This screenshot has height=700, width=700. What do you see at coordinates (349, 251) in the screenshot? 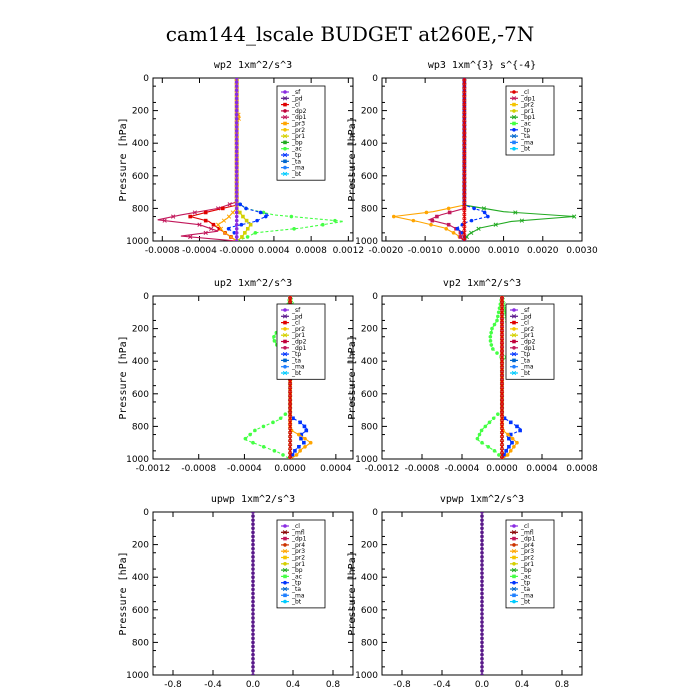
I see `x-tick-label: 0.0012` at bounding box center [349, 251].